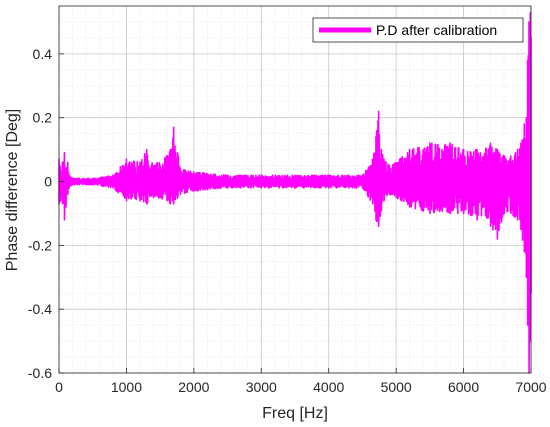 The image size is (550, 427). What do you see at coordinates (48, 182) in the screenshot?
I see `y-tick-label: 0` at bounding box center [48, 182].